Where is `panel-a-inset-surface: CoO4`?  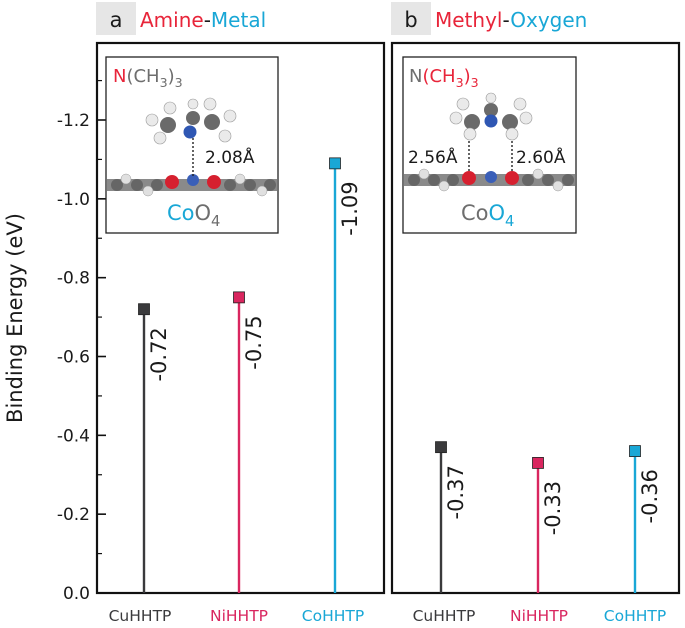 panel-a-inset-surface: CoO4 is located at coordinates (193, 215).